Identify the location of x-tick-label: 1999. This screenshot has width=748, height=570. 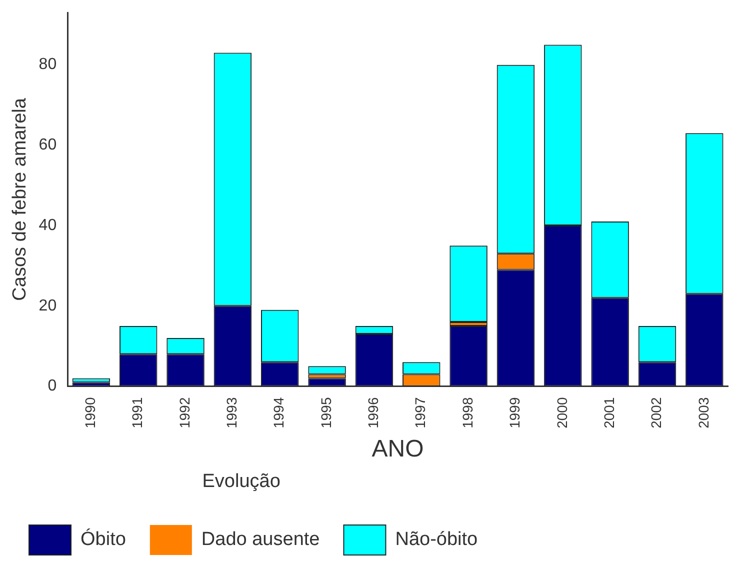
(514, 412).